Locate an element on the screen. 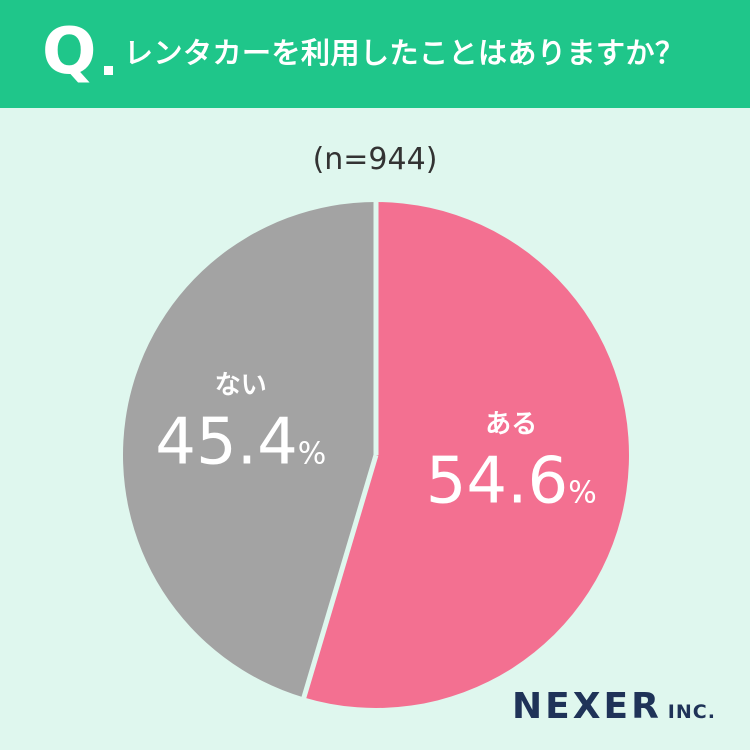  slice-label-1: ない is located at coordinates (241, 385).